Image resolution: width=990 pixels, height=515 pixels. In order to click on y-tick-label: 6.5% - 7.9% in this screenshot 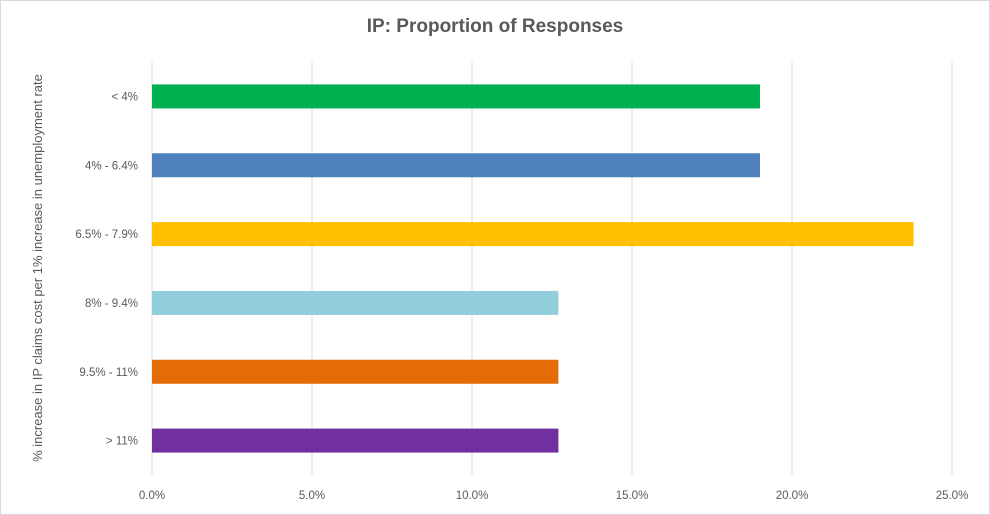, I will do `click(106, 235)`.